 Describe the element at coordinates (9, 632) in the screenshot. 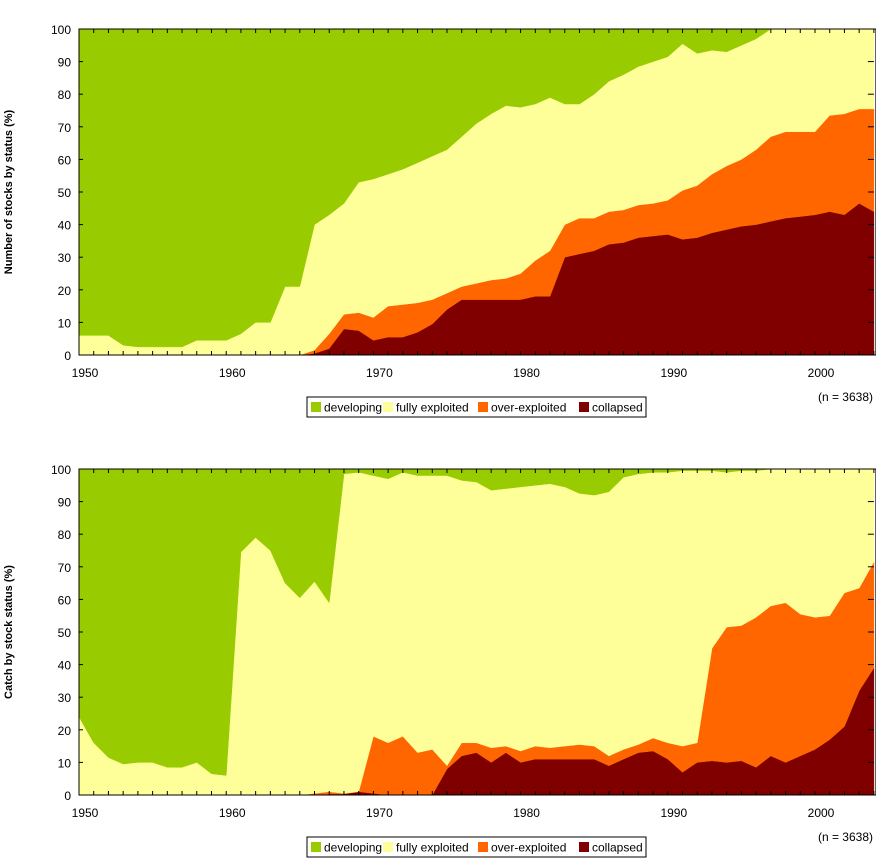

I see `y-axis-label: Catch by stock status (%)` at that location.